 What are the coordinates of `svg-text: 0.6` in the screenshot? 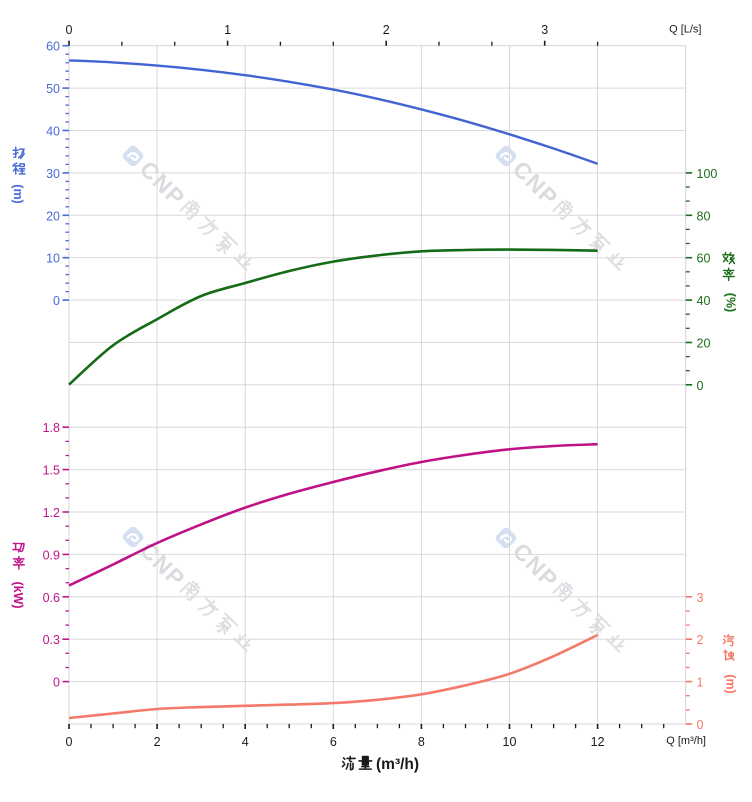 It's located at (51, 598).